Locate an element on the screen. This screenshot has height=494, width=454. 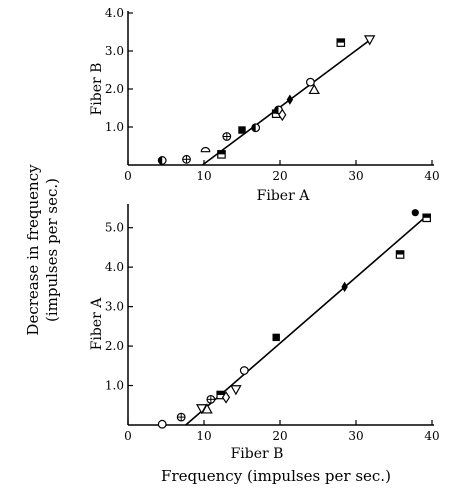
shared-ylabel-line2: (impulses per sec.) is located at coordinates (52, 250).